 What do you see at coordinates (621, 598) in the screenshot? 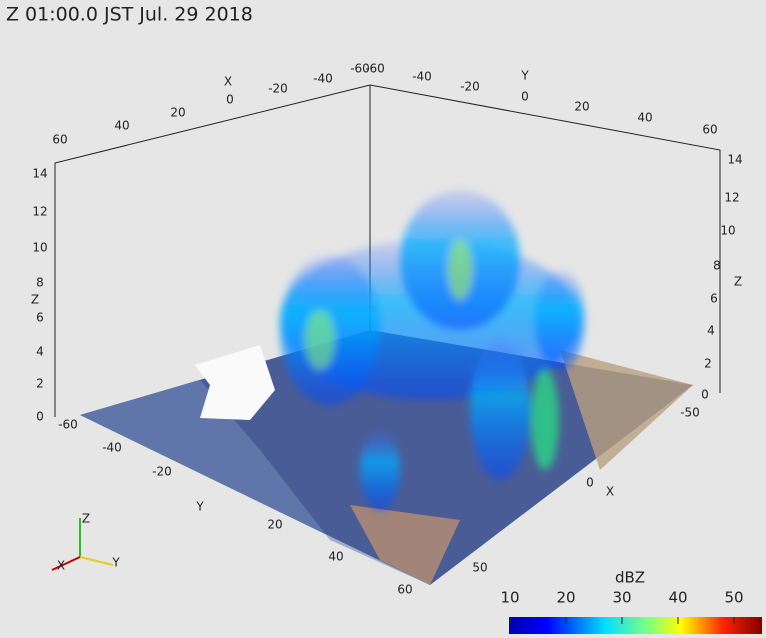
I see `tick-label: 30` at bounding box center [621, 598].